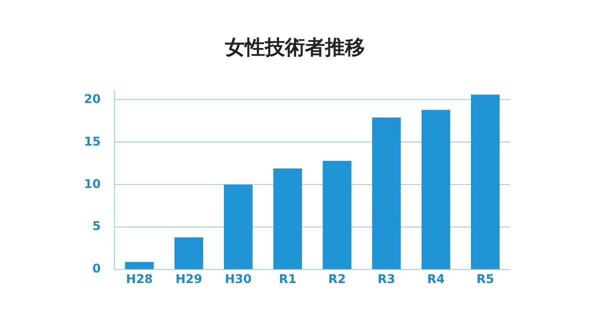 Image resolution: width=590 pixels, height=320 pixels. I want to click on x-tick-label: R4, so click(436, 279).